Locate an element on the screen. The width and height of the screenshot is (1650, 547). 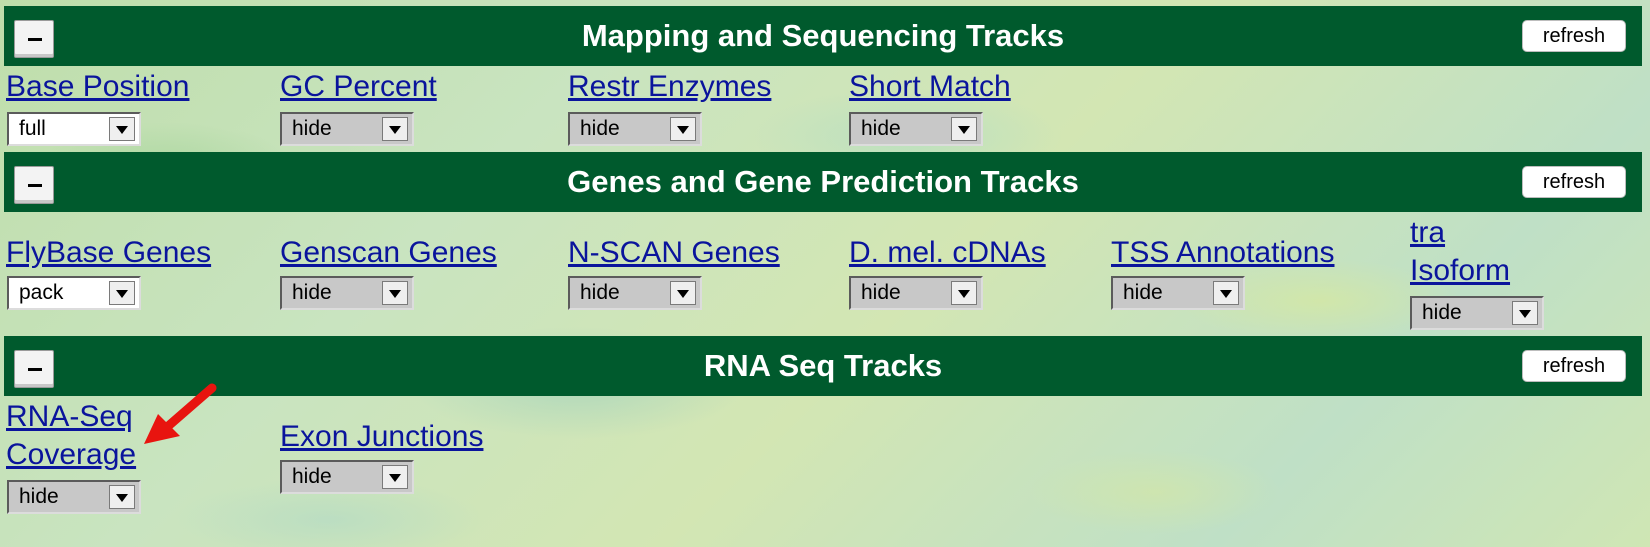
section-title: Genes and Gene Prediction Tracks is located at coordinates (823, 181).